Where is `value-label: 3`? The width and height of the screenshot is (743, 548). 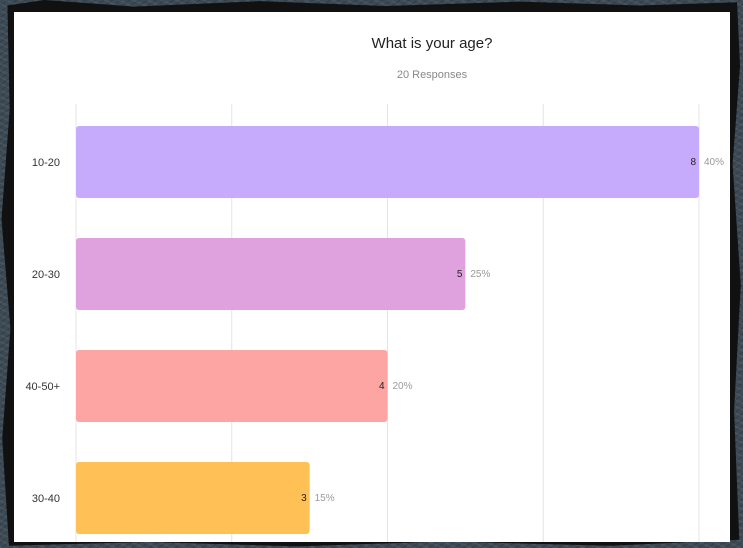
value-label: 3 is located at coordinates (304, 498).